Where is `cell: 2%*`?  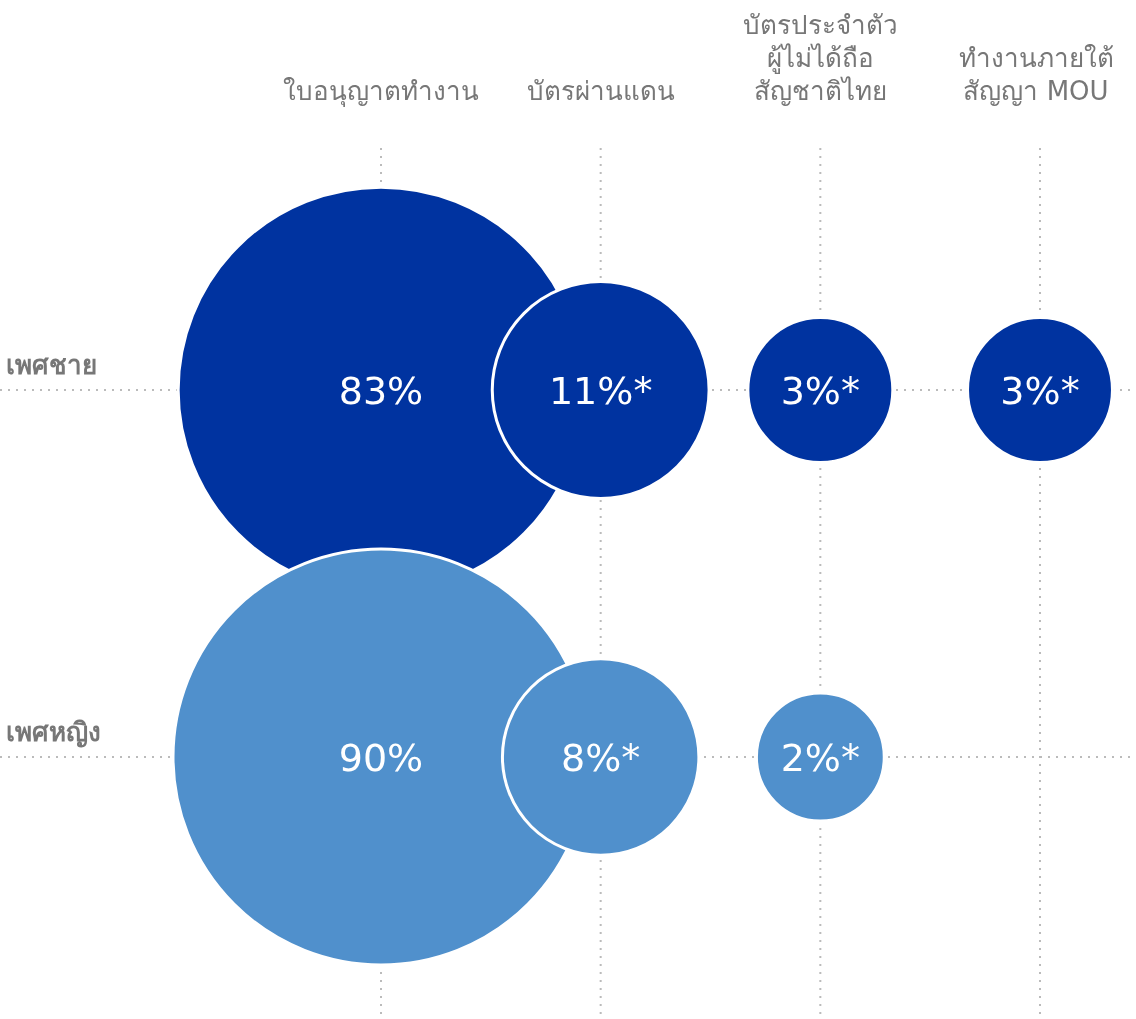 cell: 2%* is located at coordinates (820, 757).